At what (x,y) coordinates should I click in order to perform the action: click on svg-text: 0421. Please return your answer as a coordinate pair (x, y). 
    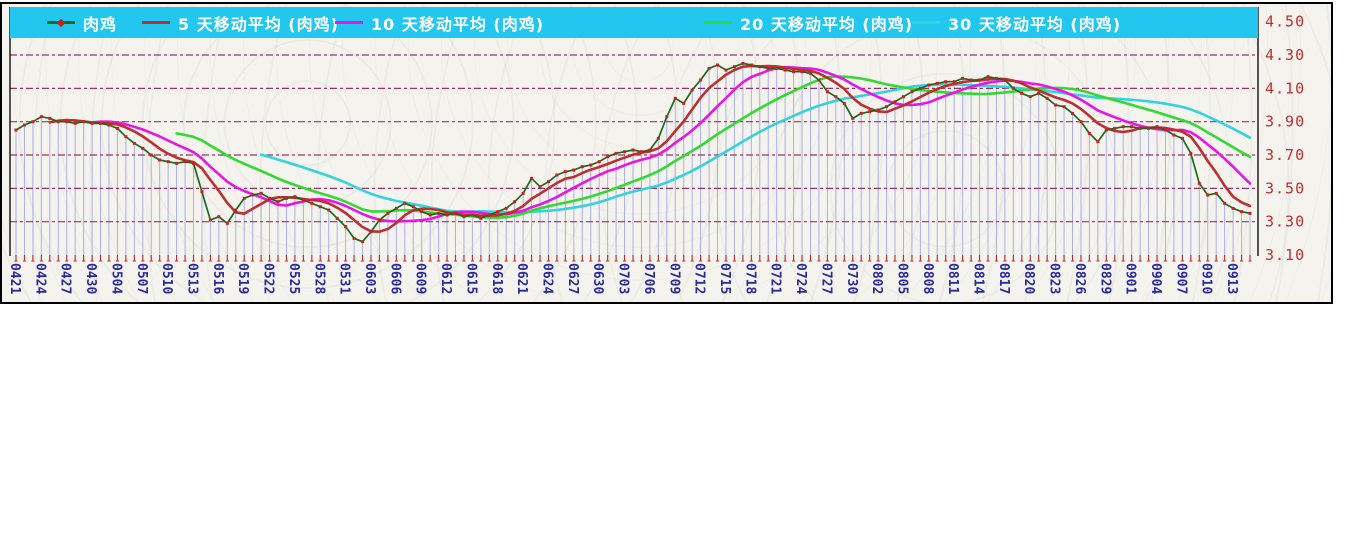
    Looking at the image, I should click on (14, 278).